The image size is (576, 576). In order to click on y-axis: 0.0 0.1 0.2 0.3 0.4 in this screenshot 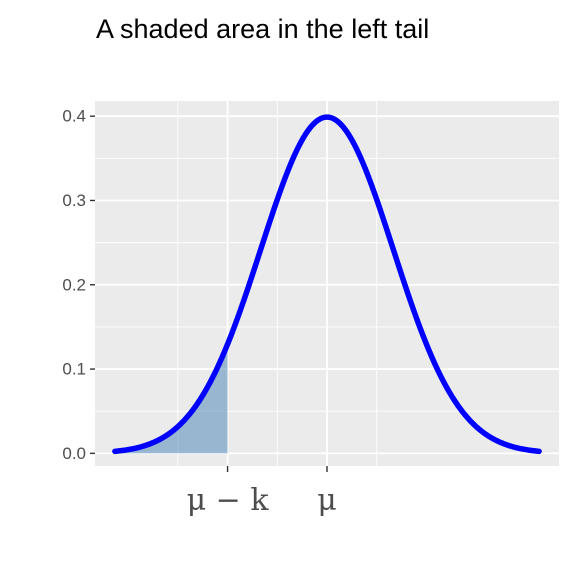, I will do `click(78, 285)`.